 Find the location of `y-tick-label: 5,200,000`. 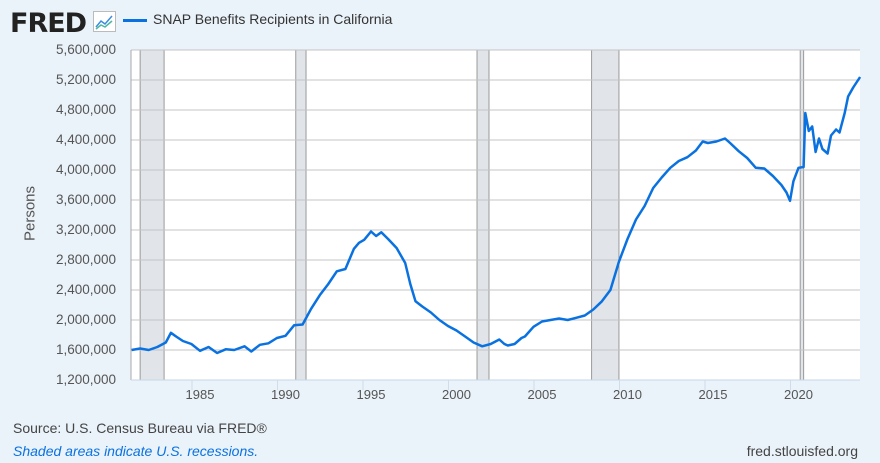

y-tick-label: 5,200,000 is located at coordinates (86, 79).